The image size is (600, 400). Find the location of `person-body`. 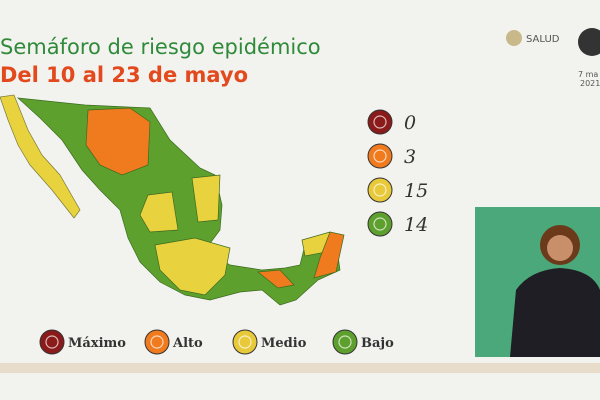

person-body is located at coordinates (555, 312).